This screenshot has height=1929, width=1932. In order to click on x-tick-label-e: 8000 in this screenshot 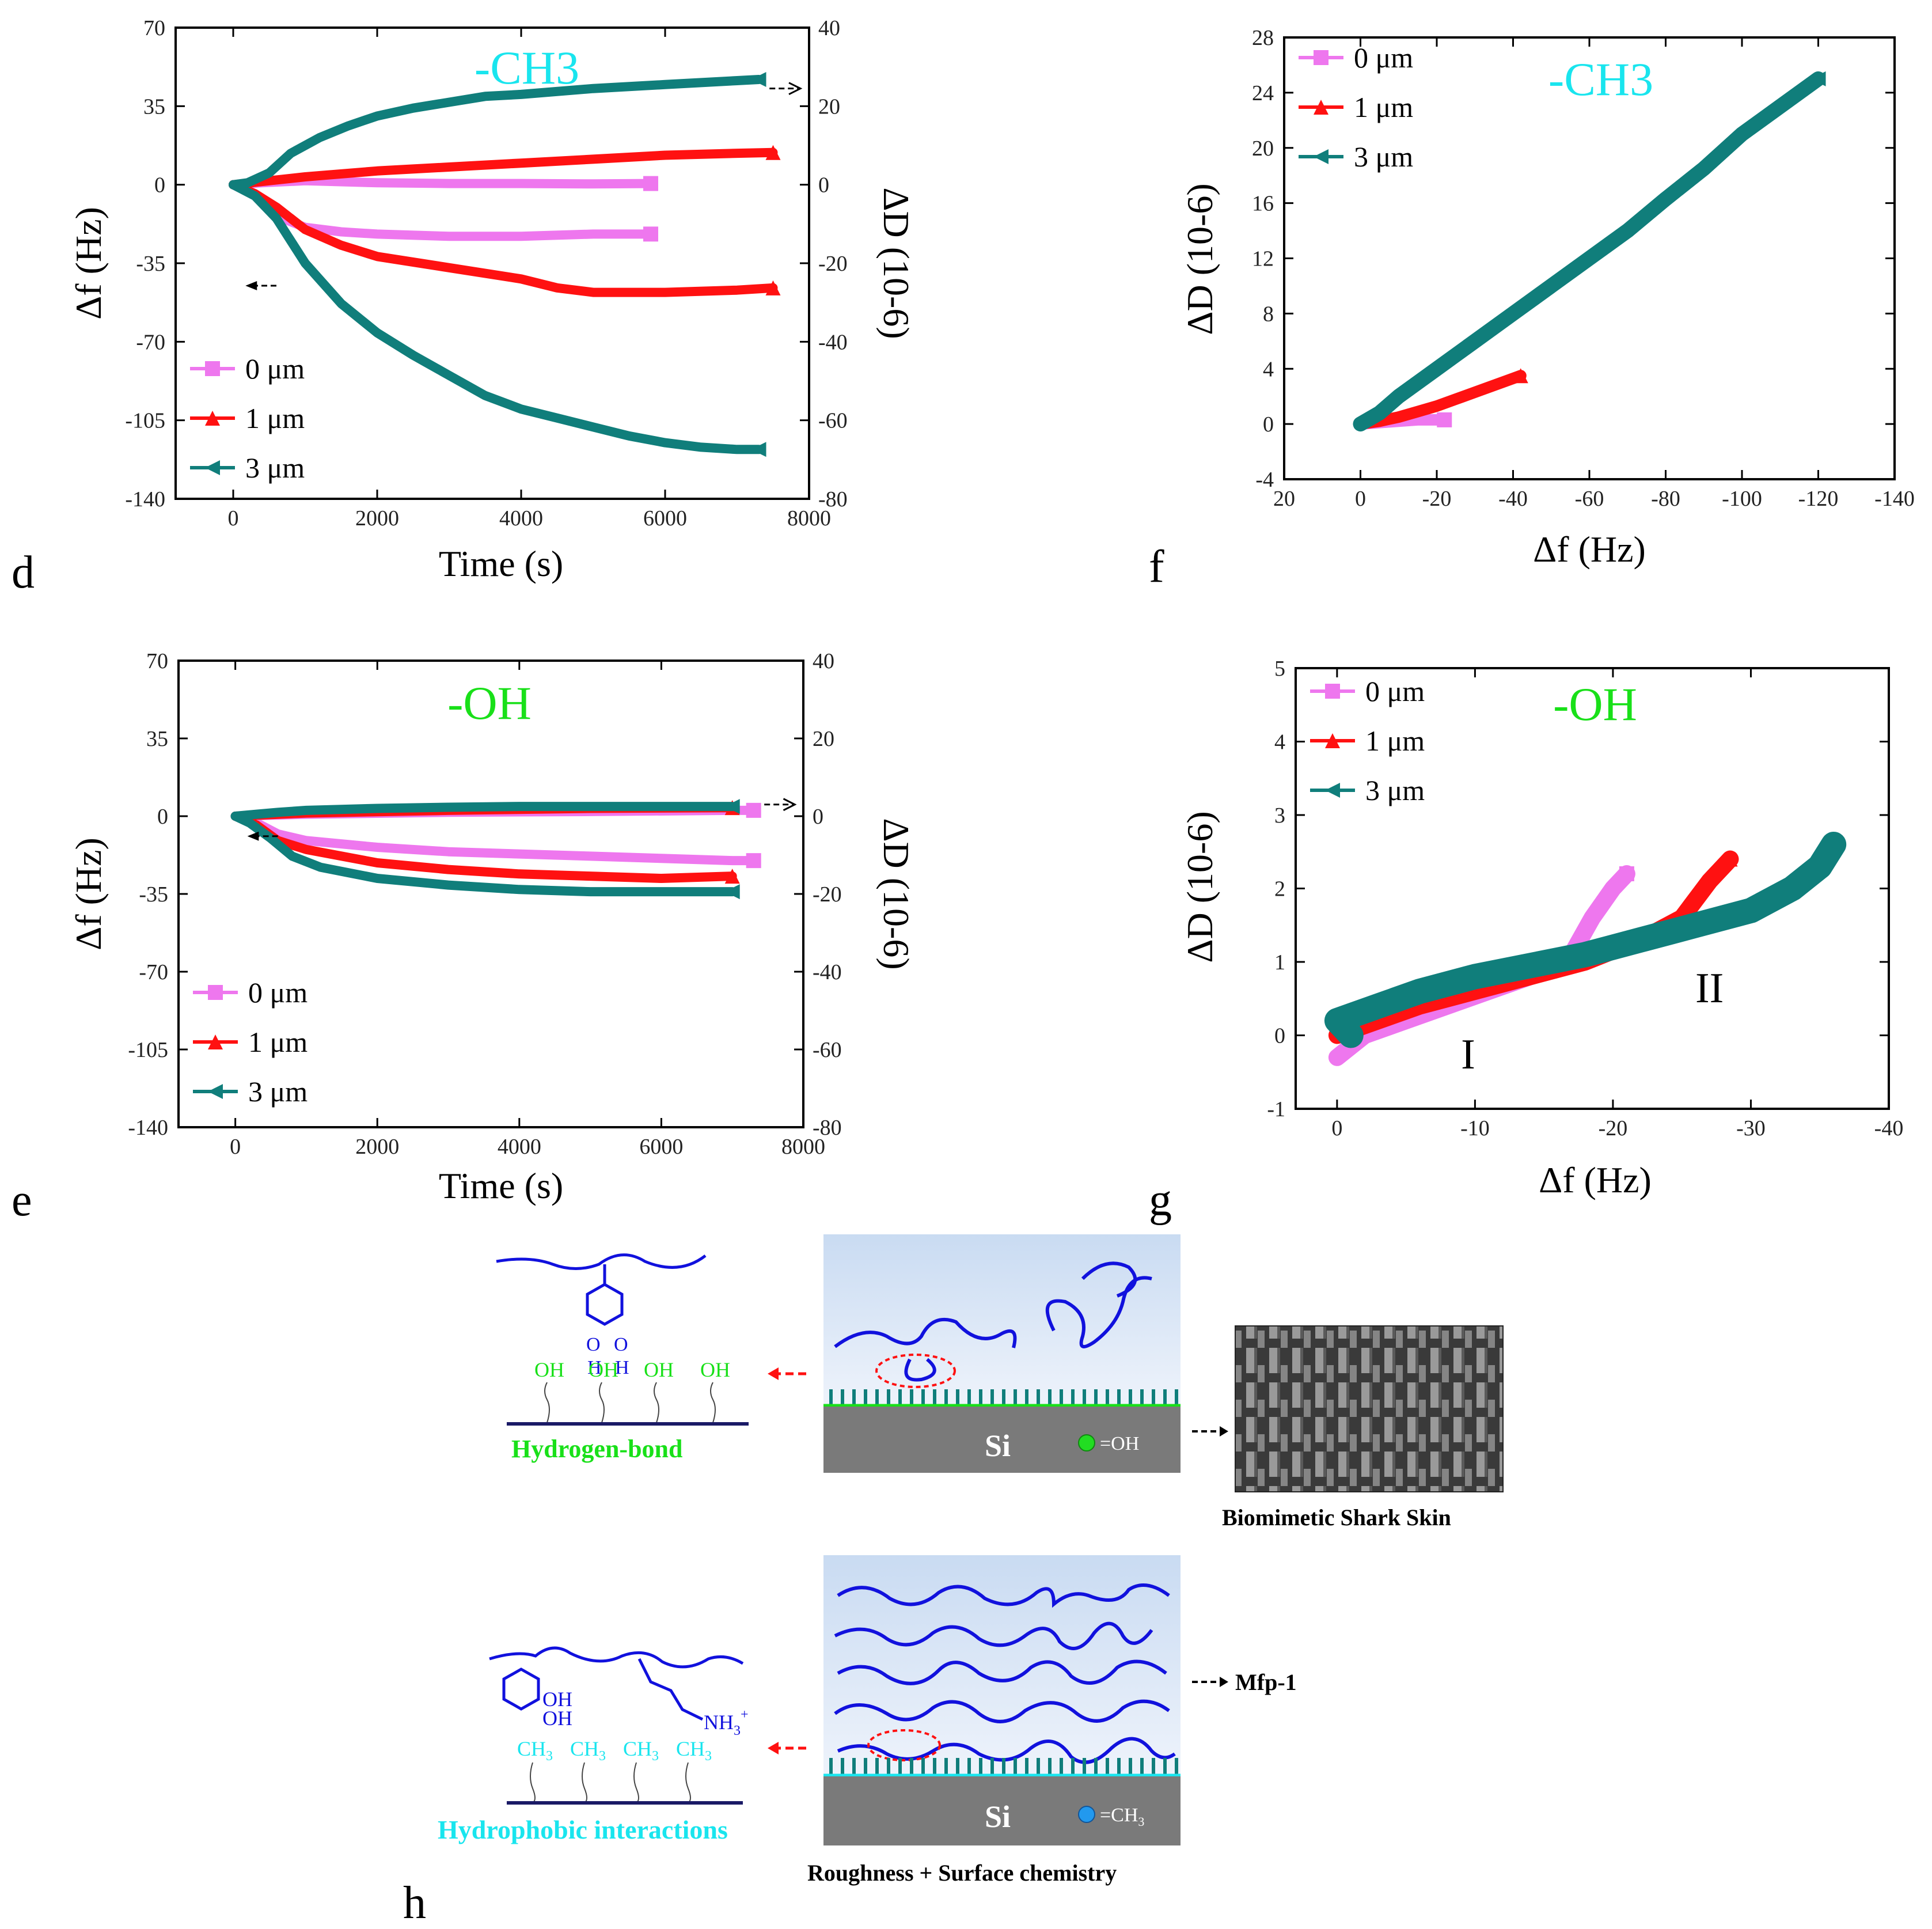, I will do `click(803, 1147)`.